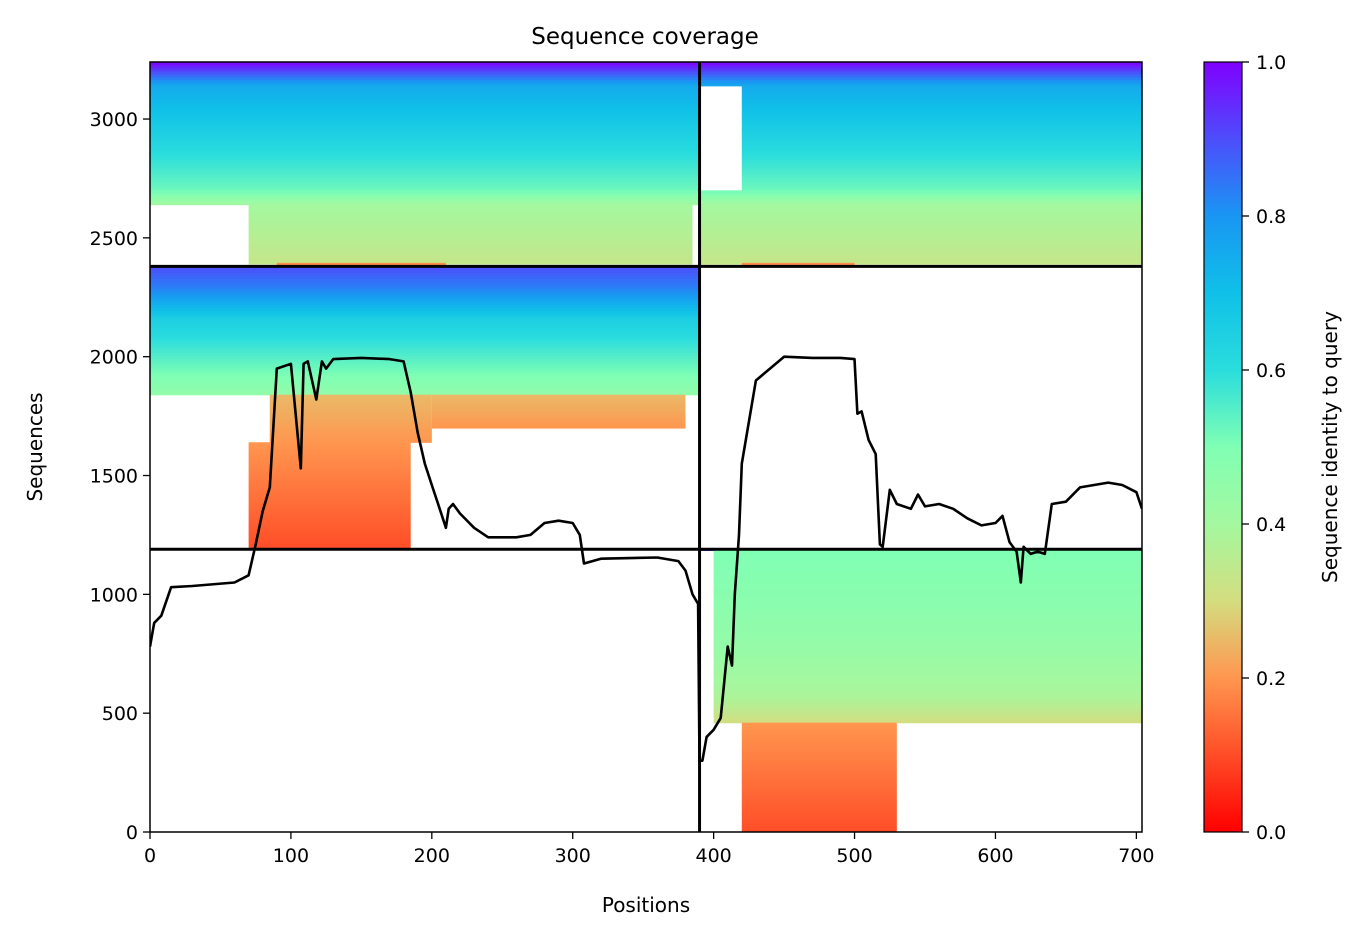 Image resolution: width=1364 pixels, height=943 pixels. I want to click on y-tick-label: 2500, so click(114, 239).